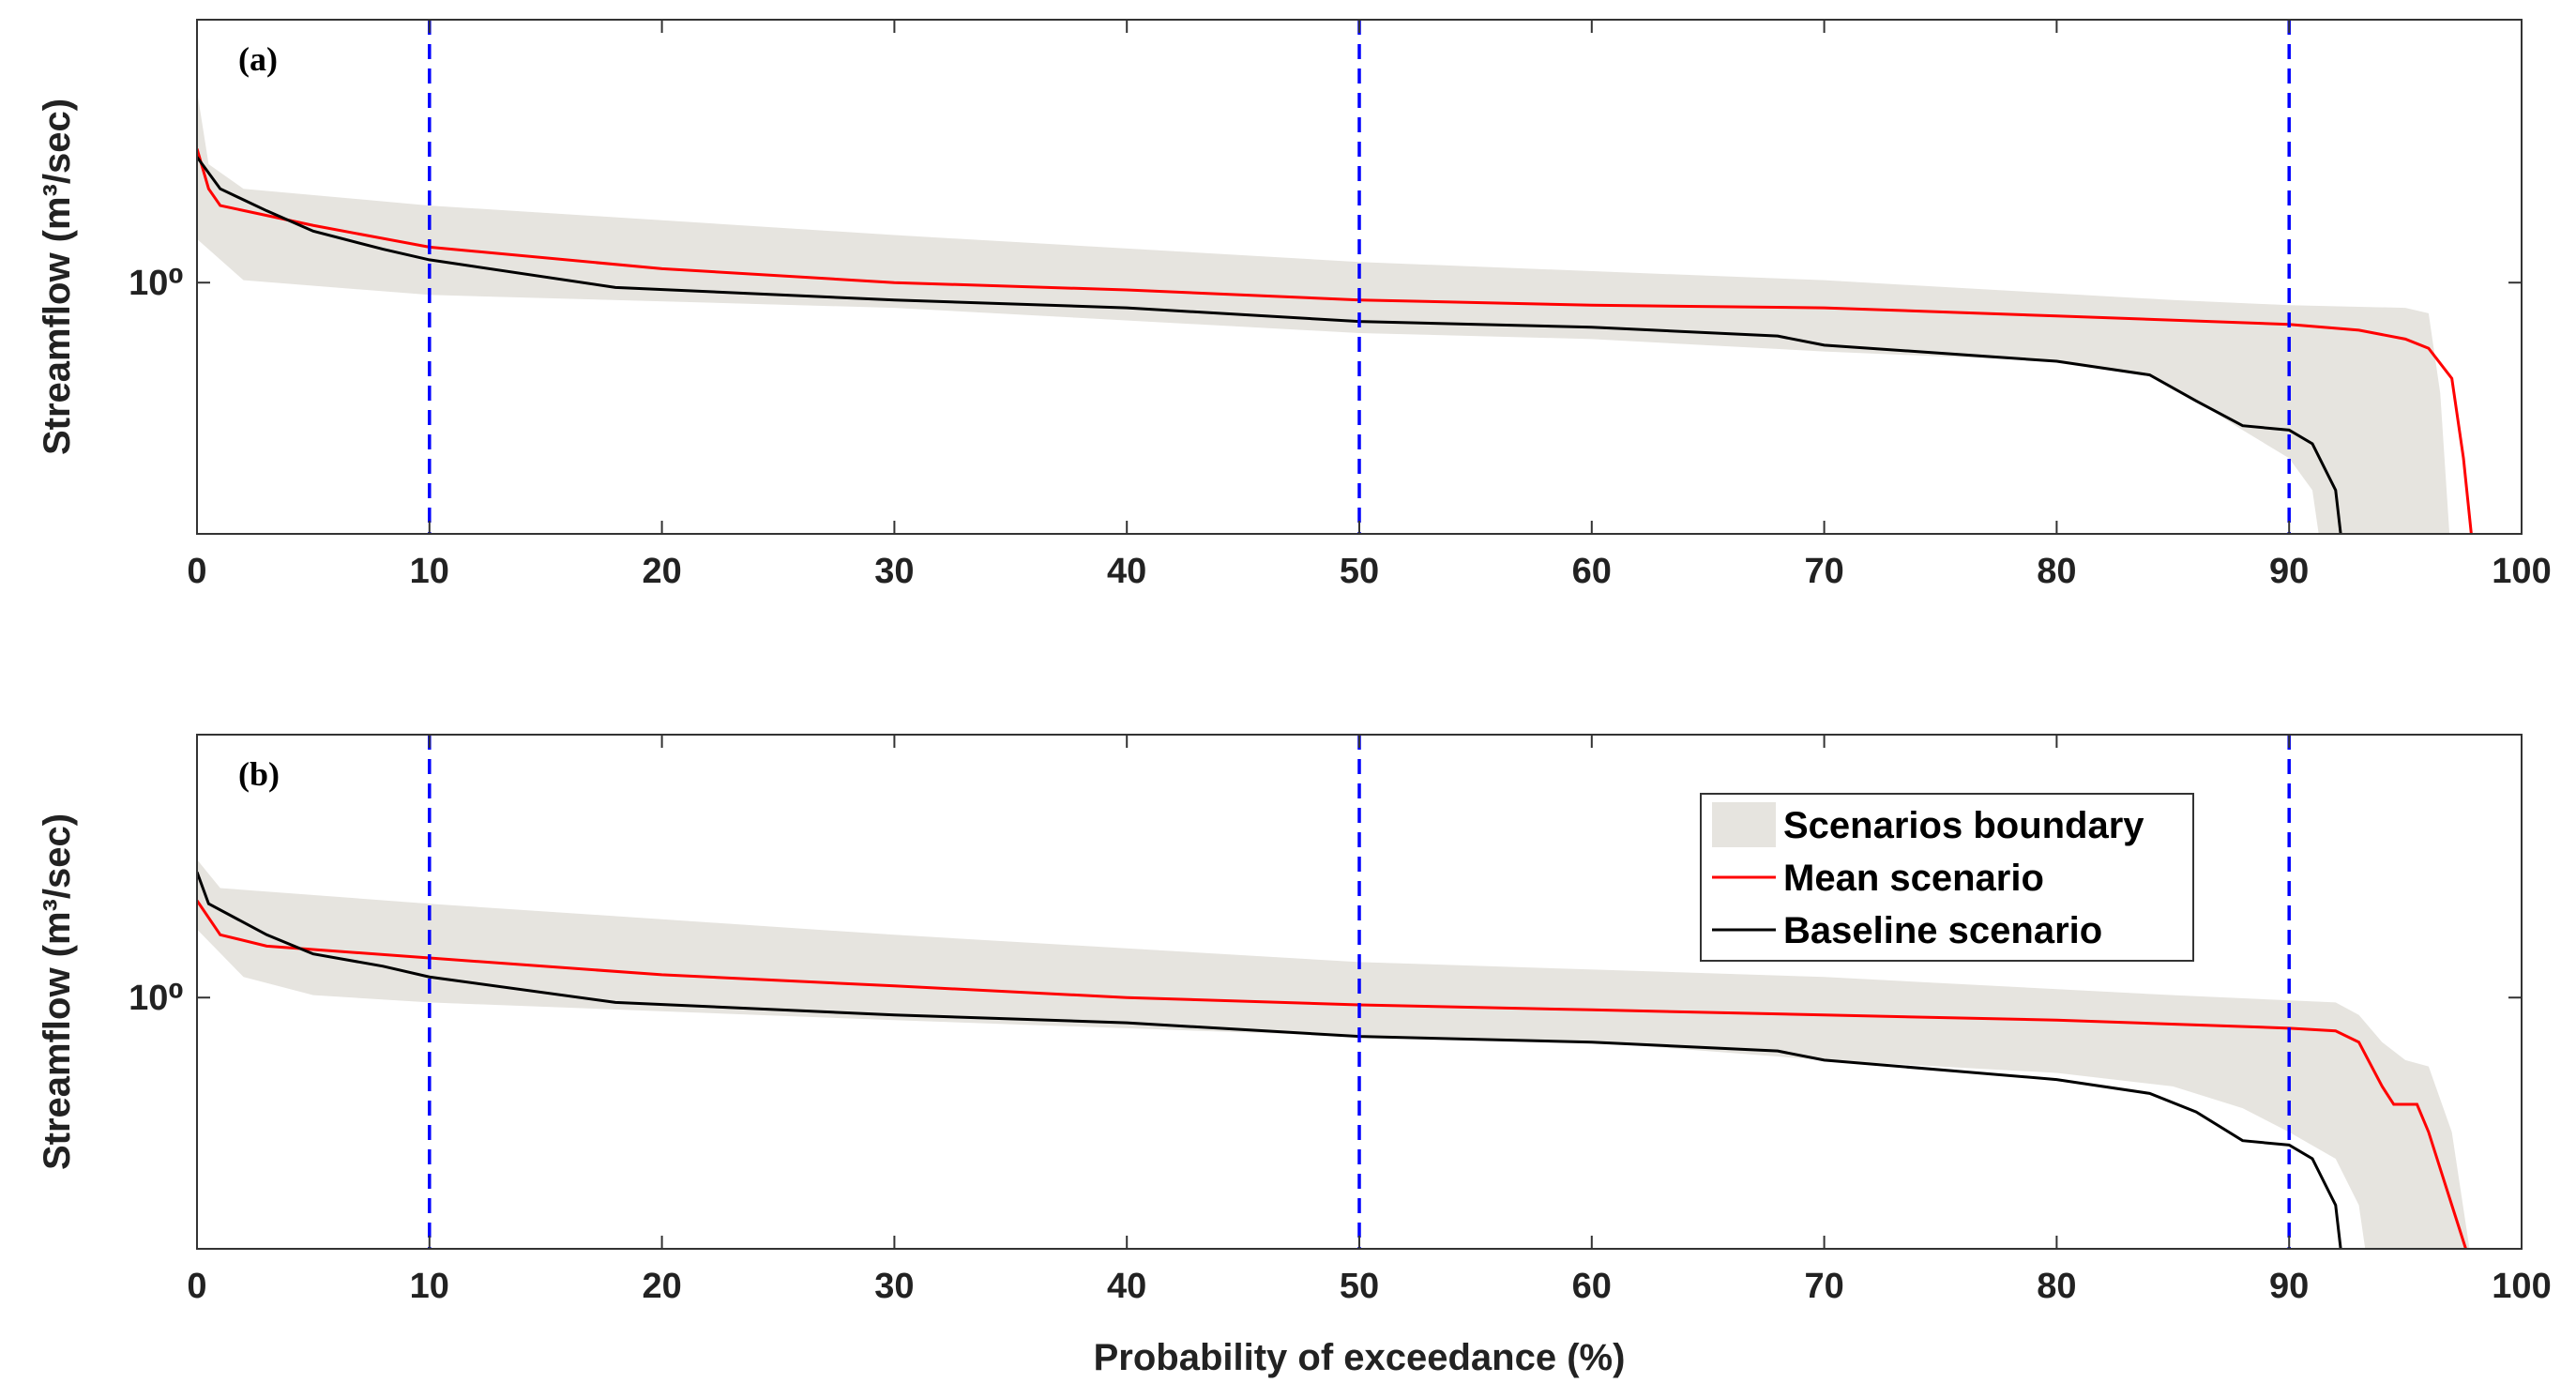  Describe the element at coordinates (258, 59) in the screenshot. I see `panel-label: (a)` at that location.